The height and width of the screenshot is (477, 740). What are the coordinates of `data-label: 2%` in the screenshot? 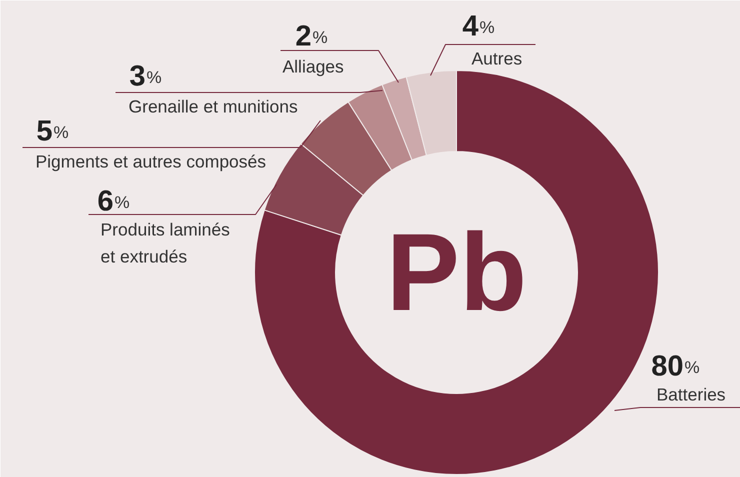 It's located at (311, 36).